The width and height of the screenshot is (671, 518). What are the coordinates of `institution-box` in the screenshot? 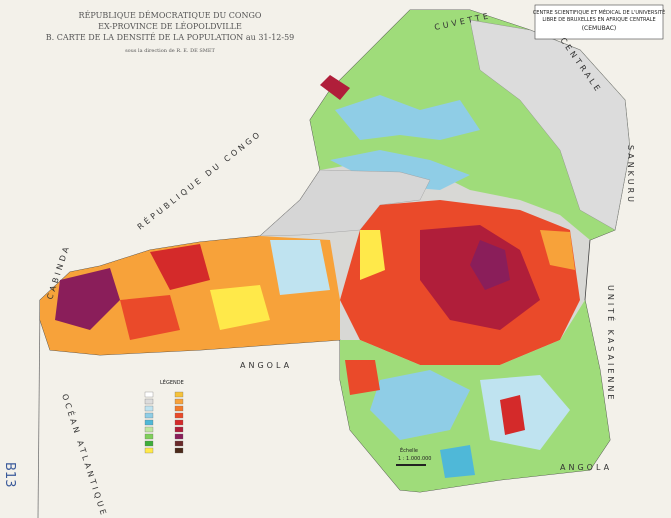 It's located at (599, 22).